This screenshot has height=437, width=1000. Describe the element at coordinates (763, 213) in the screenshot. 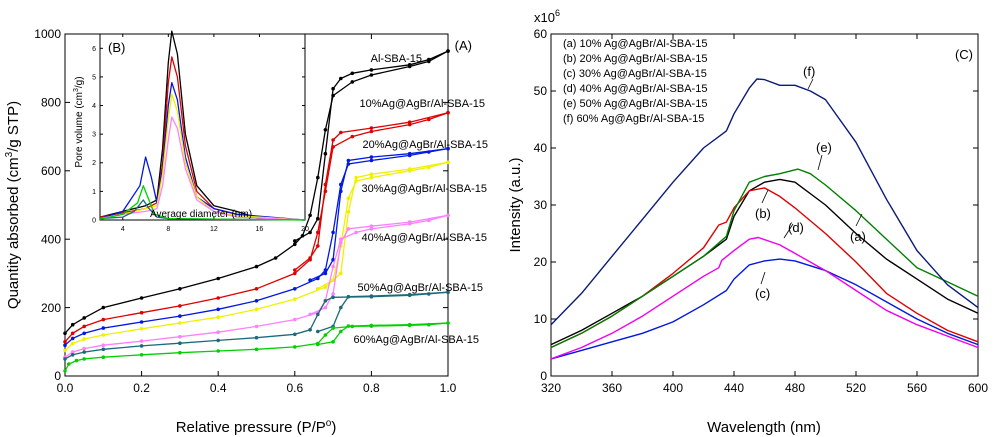

I see `annotation-b: (b)` at that location.